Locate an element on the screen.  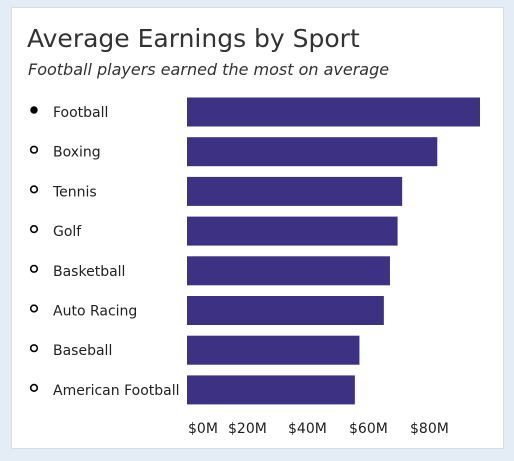
category-label-football: Football is located at coordinates (80, 113).